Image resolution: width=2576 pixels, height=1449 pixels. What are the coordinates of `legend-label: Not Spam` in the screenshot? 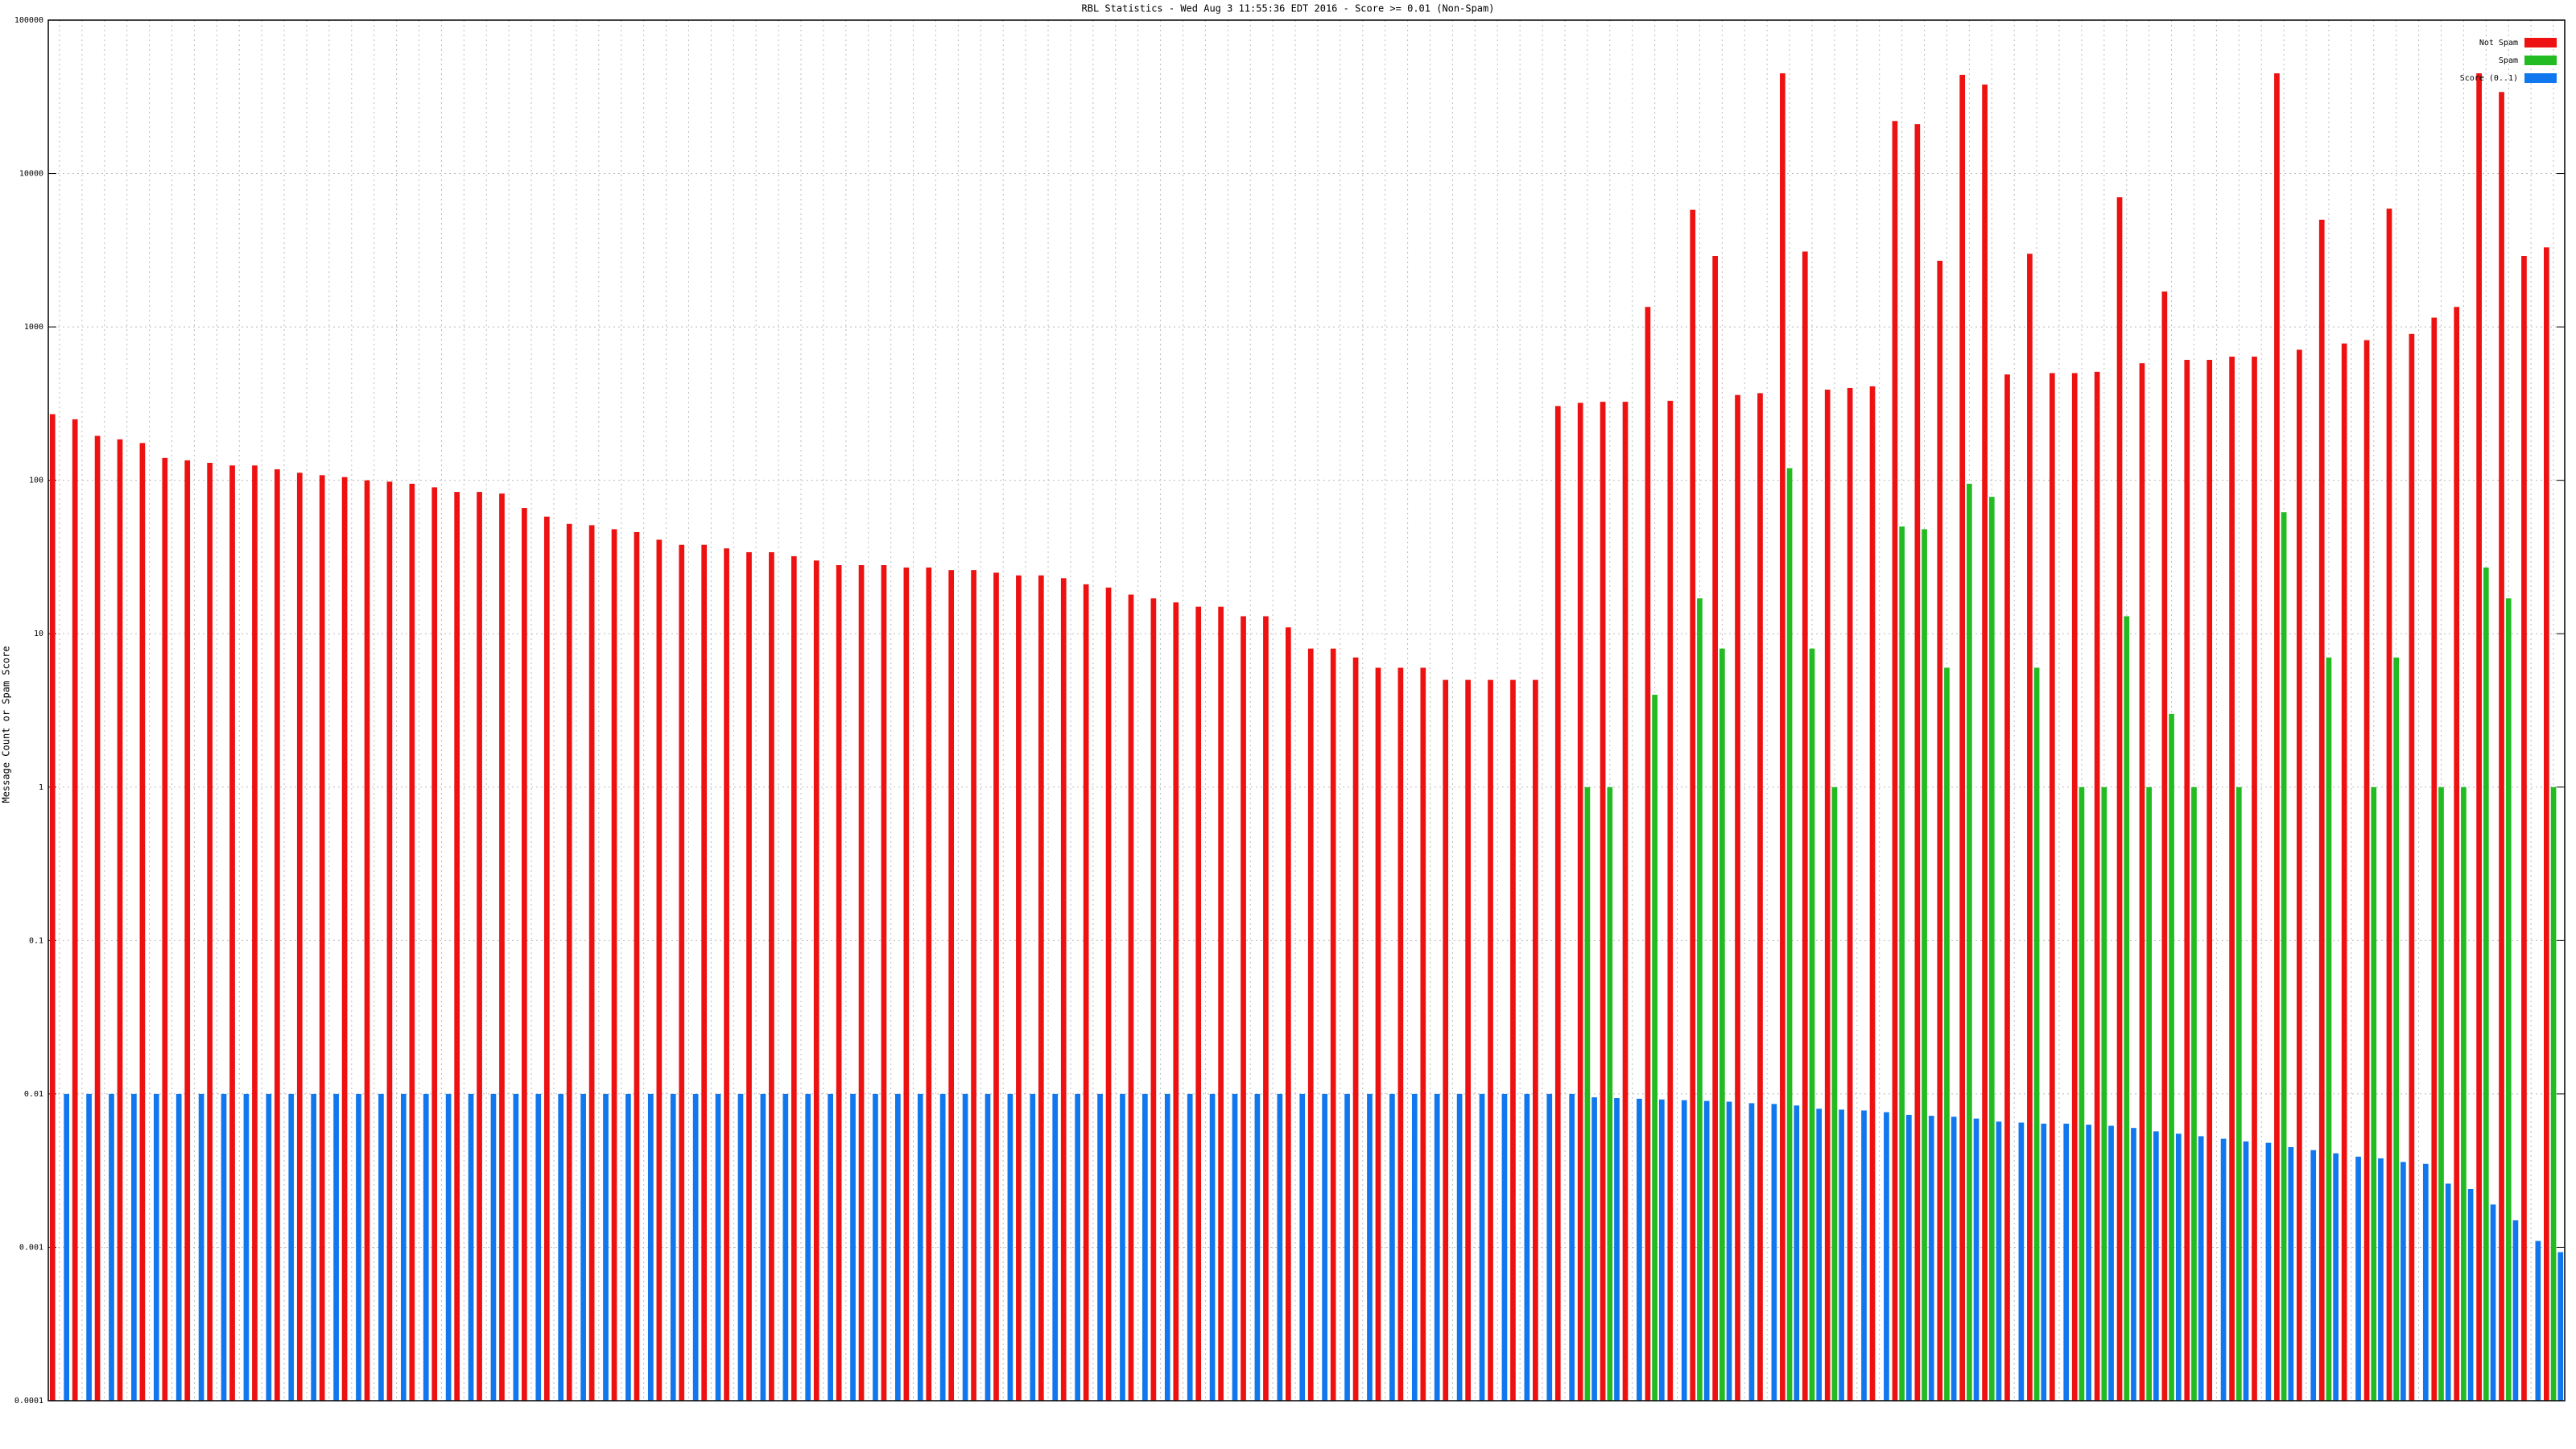 It's located at (2498, 43).